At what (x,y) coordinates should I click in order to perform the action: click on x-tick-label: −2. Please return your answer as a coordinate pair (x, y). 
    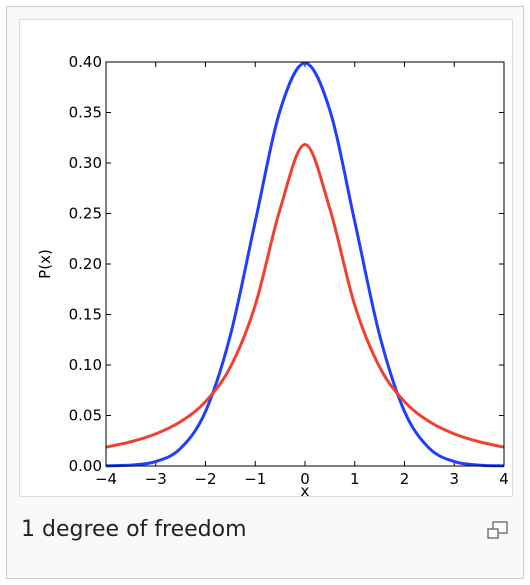
    Looking at the image, I should click on (205, 479).